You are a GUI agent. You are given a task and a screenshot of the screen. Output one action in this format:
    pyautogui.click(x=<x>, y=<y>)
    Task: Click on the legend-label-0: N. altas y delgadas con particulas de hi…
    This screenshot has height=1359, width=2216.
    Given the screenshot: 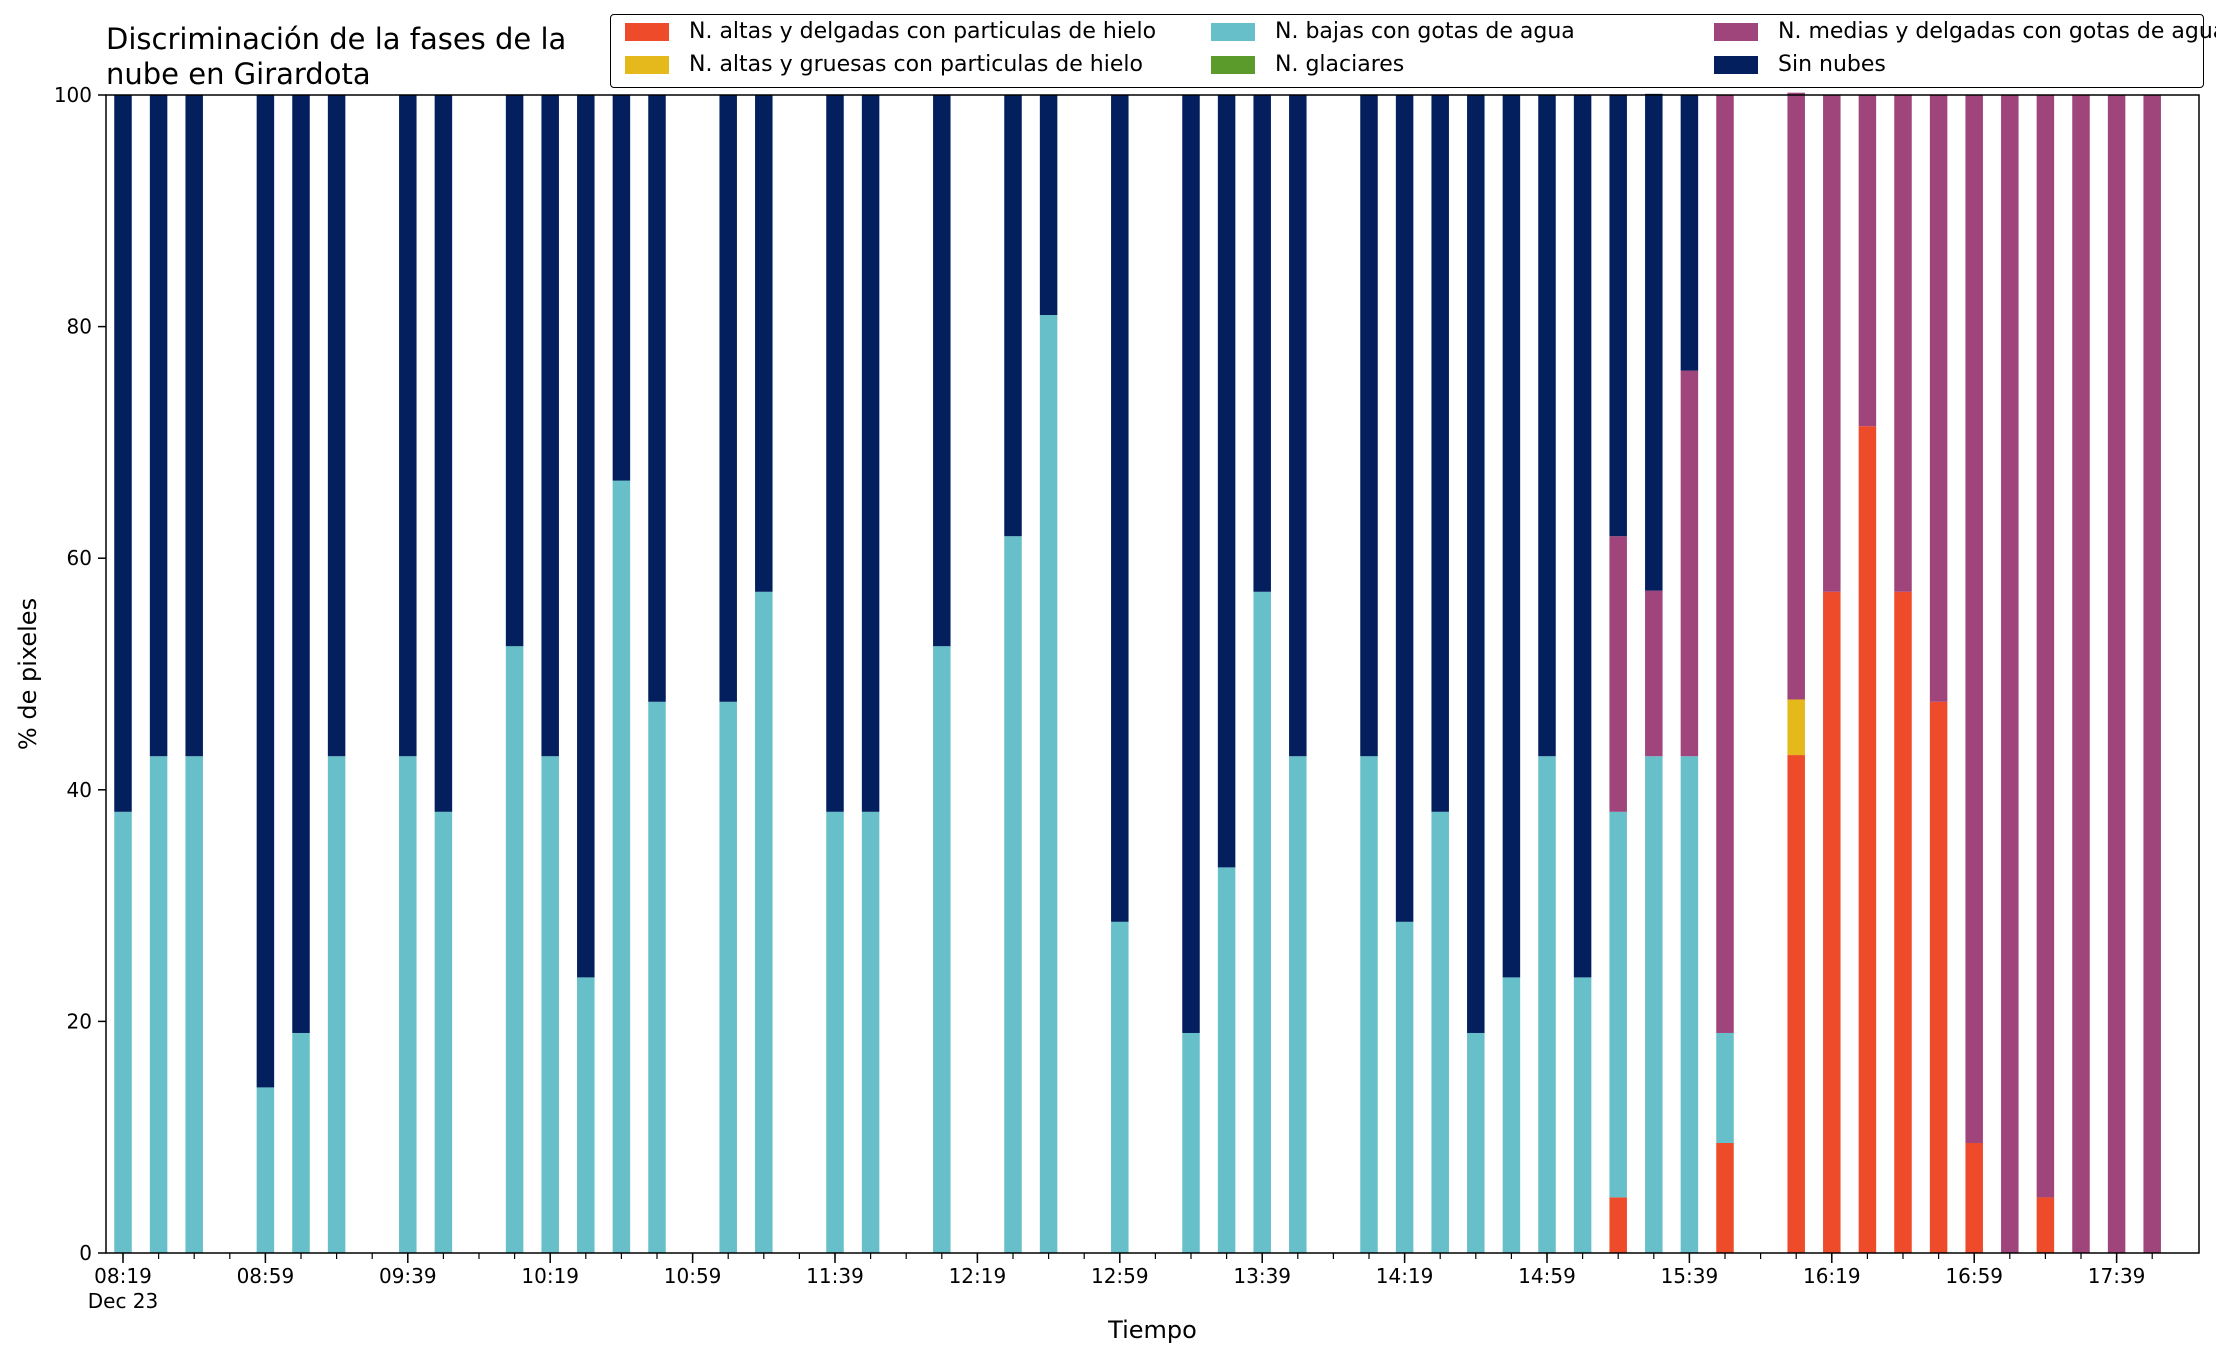 What is the action you would take?
    pyautogui.click(x=923, y=31)
    